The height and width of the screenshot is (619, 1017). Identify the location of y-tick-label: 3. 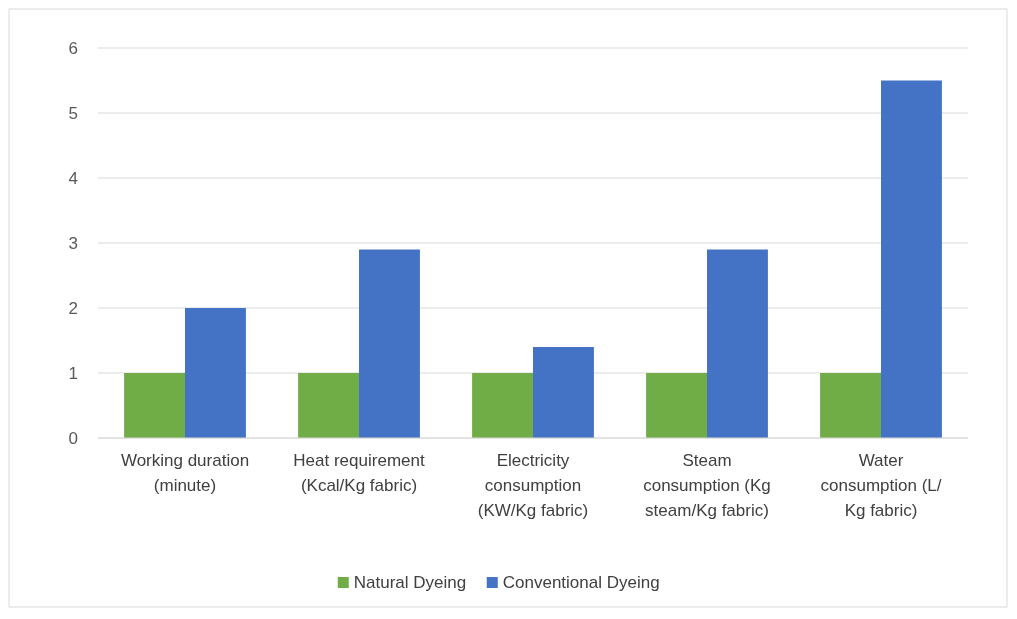
(73, 243).